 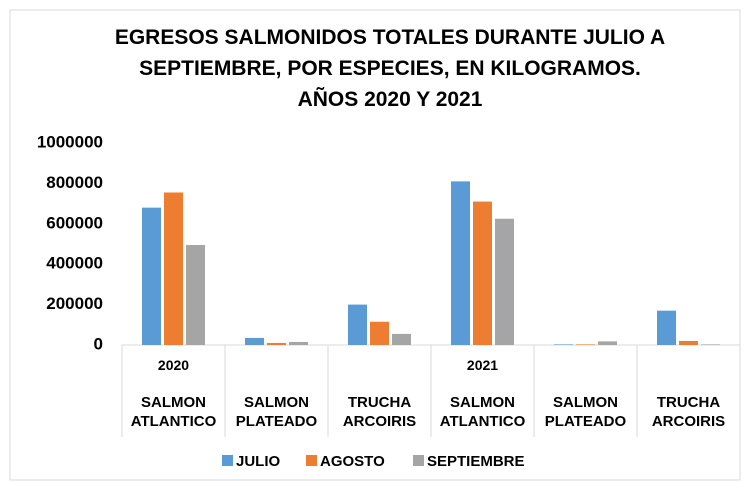 I want to click on y-tick-label: 200000, so click(x=74, y=303).